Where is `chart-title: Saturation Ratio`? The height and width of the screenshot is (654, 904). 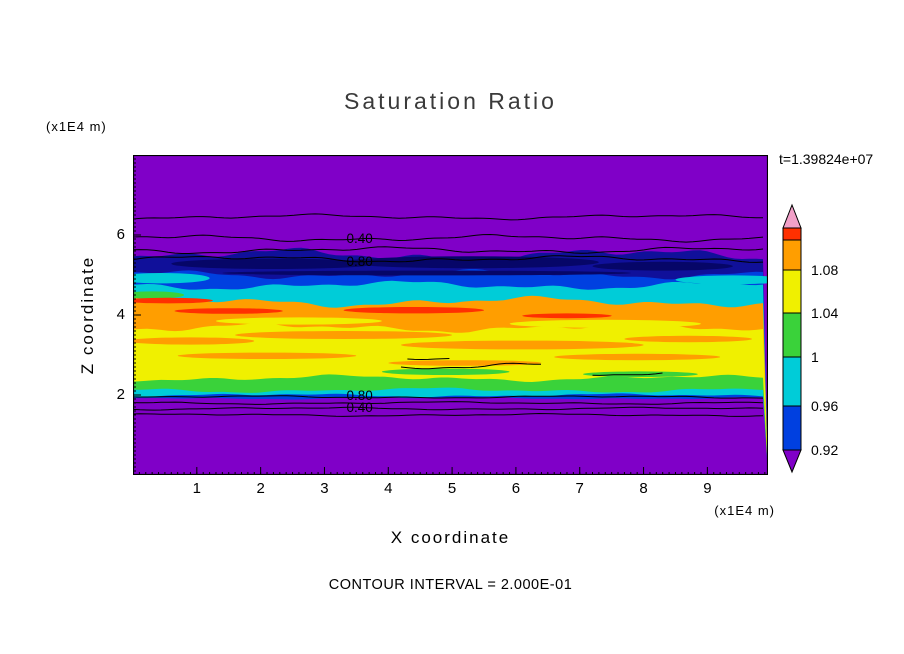
chart-title: Saturation Ratio is located at coordinates (450, 101).